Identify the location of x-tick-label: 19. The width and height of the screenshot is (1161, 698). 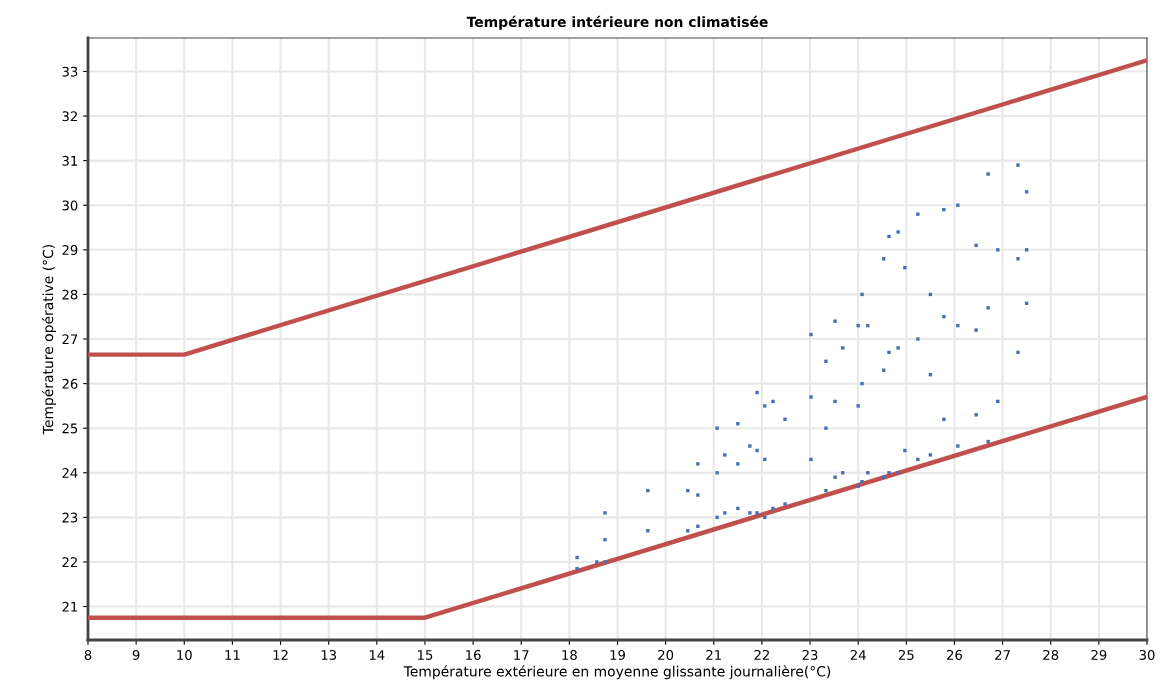
(617, 654).